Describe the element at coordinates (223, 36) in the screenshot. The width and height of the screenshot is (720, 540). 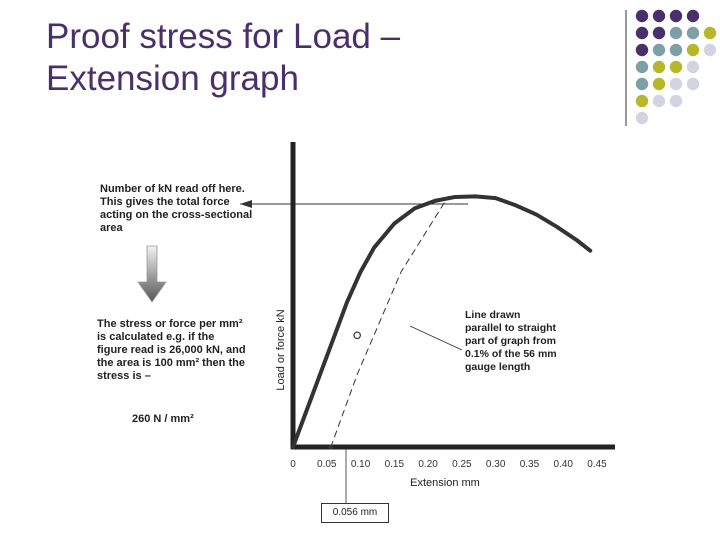
I see `slide-title-line1: Proof stress for Load –` at that location.